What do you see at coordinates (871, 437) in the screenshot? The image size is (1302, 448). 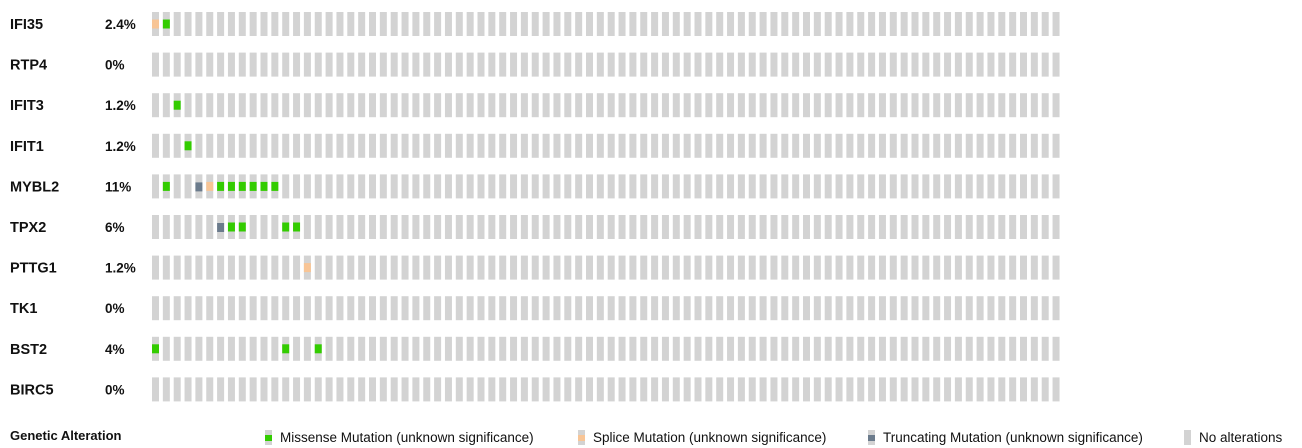 I see `legend-swatch-truncating` at bounding box center [871, 437].